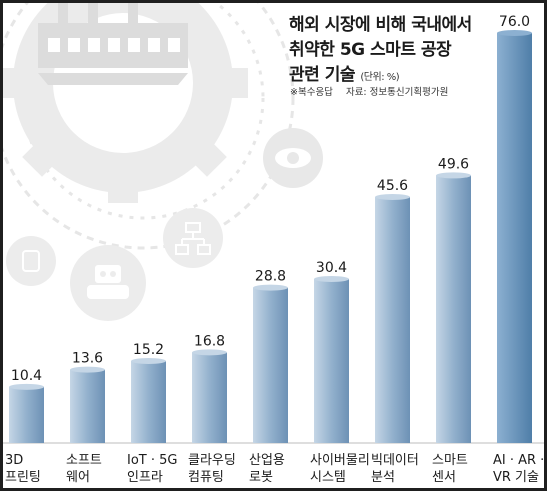  Describe the element at coordinates (514, 22) in the screenshot. I see `value-label: 76.0` at that location.